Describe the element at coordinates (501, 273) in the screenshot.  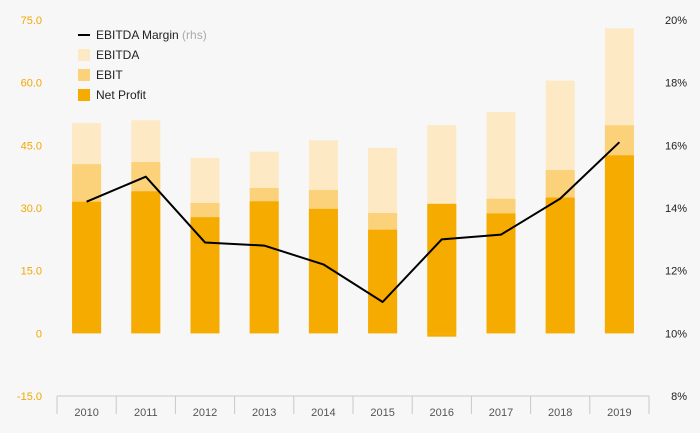
I see `bar-net-profit-2017` at that location.